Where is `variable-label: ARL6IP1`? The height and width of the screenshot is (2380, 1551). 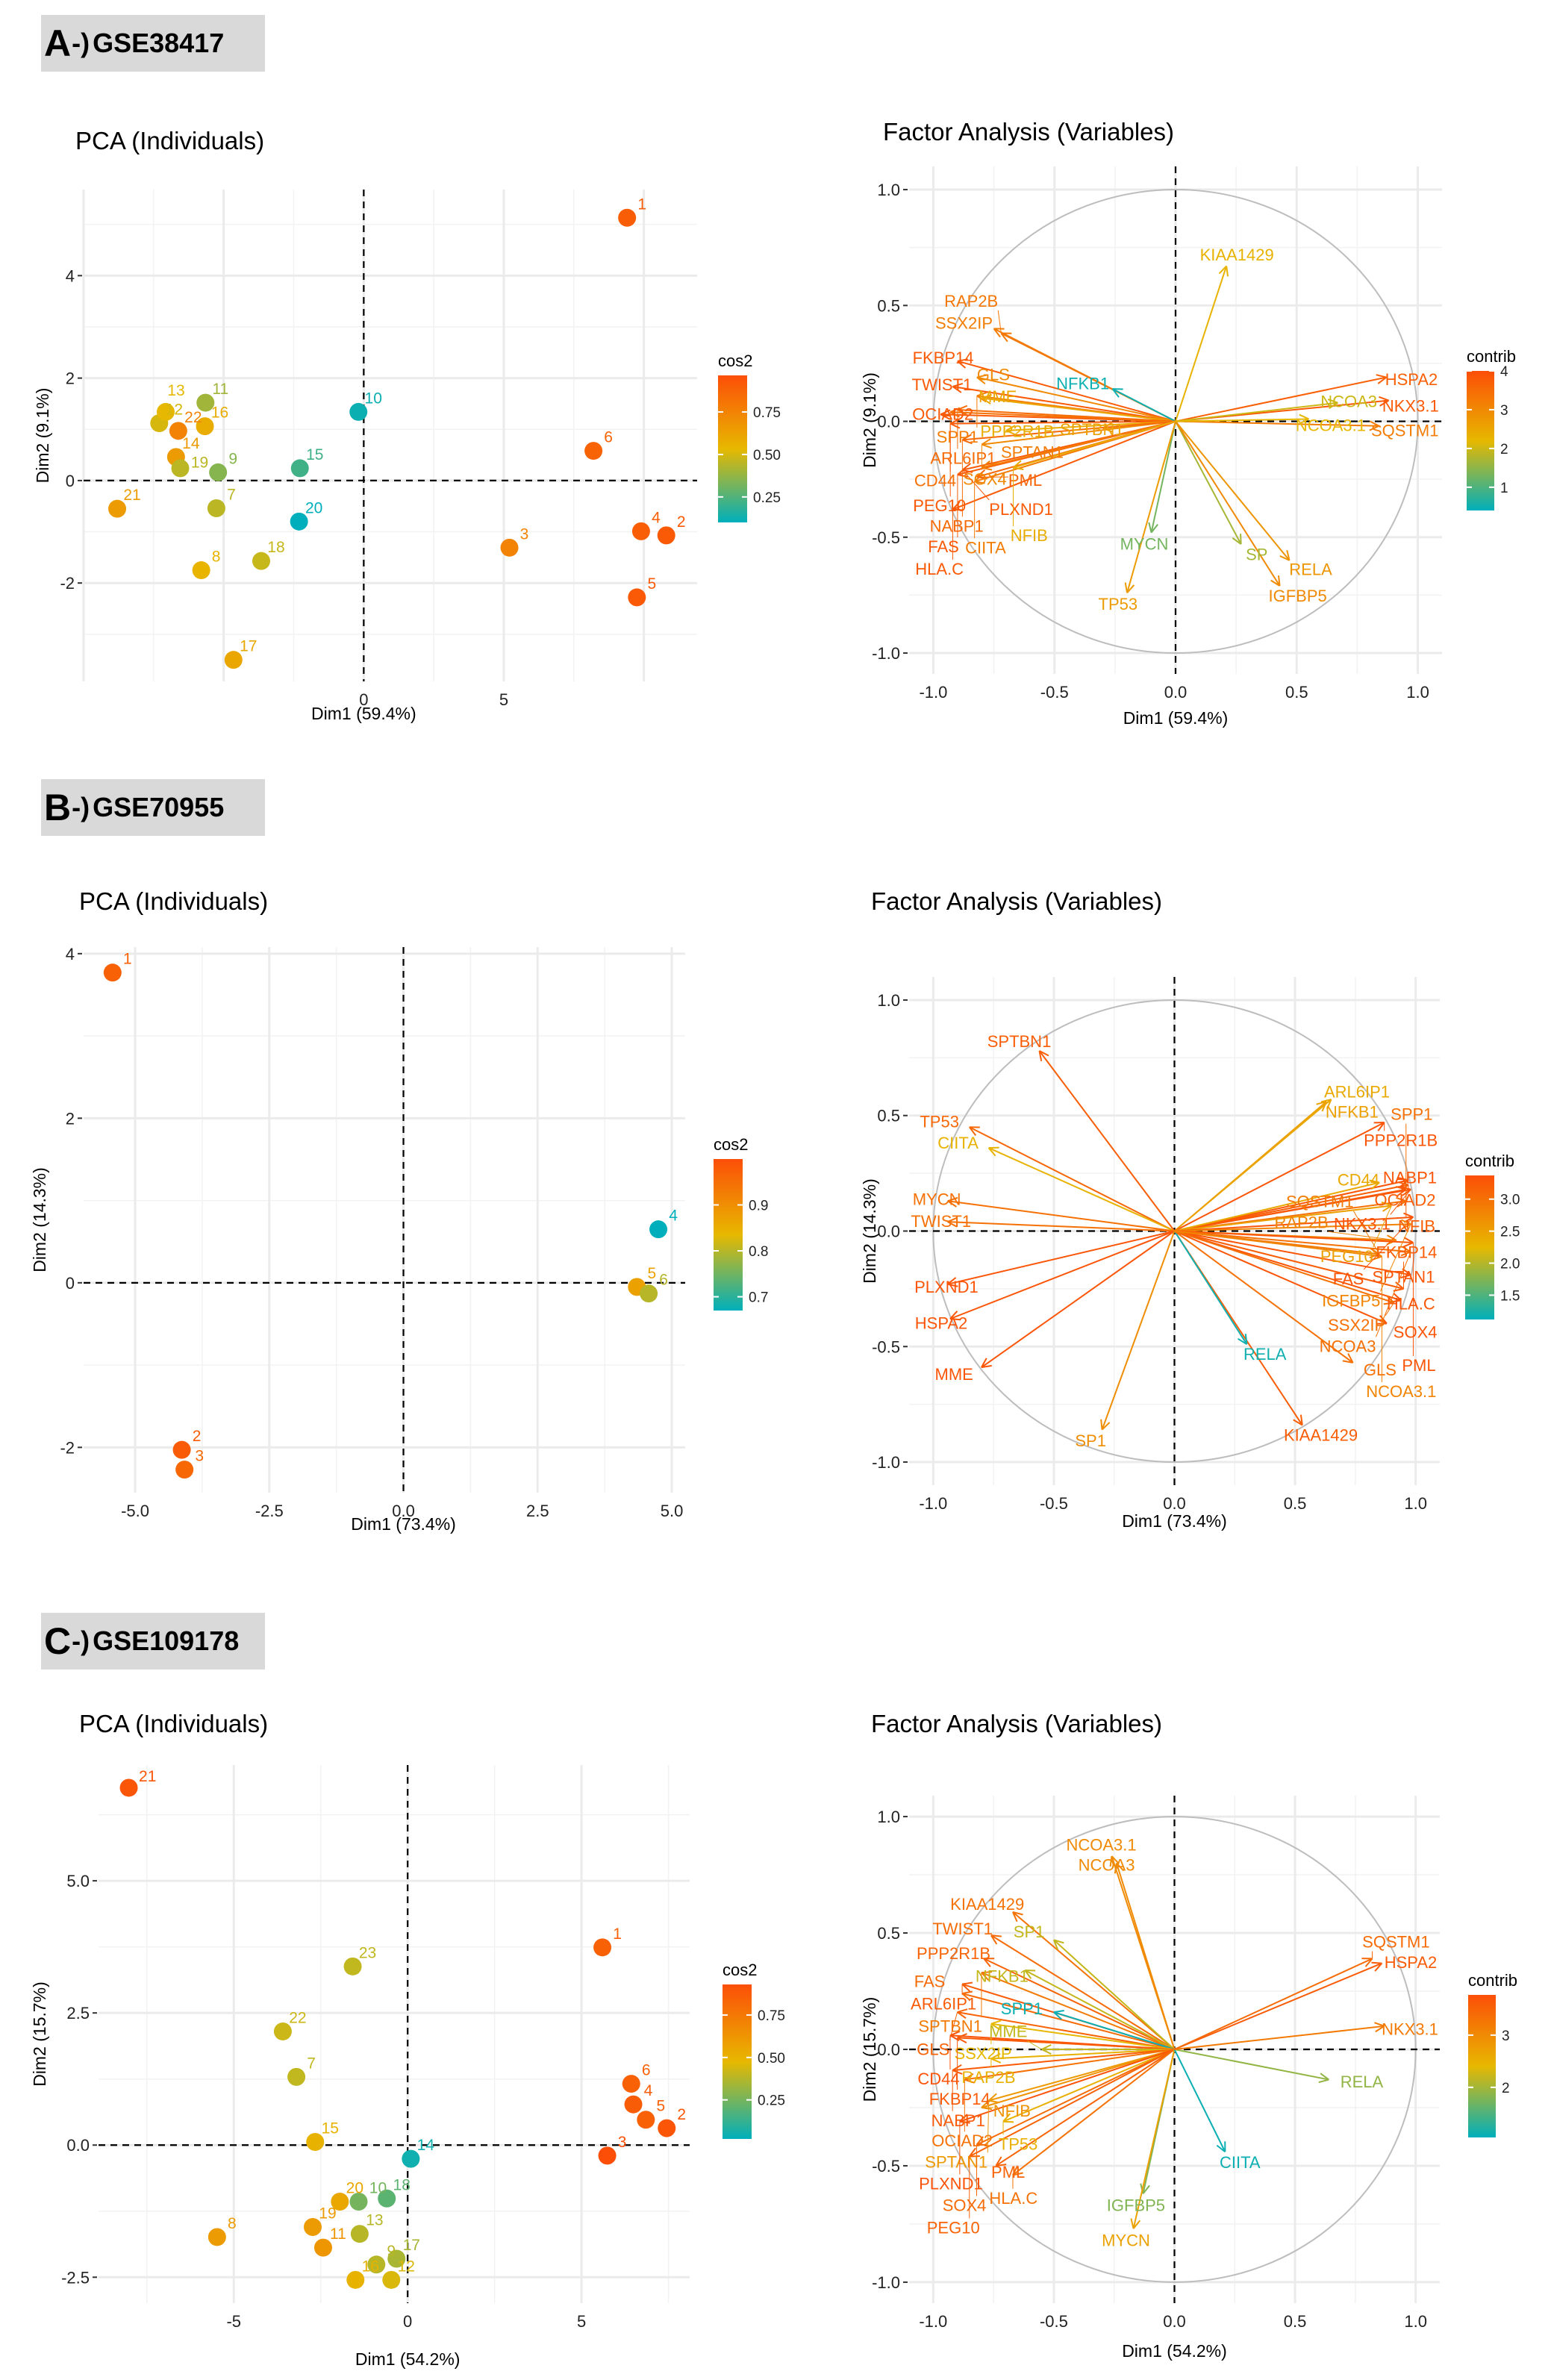
variable-label: ARL6IP1 is located at coordinates (1357, 1091).